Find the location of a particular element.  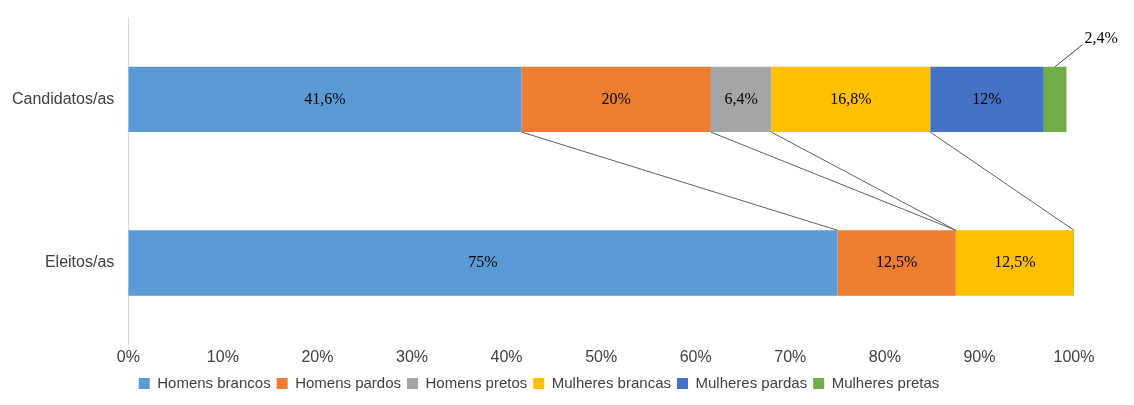

legend-label: Homens pretos is located at coordinates (476, 382).